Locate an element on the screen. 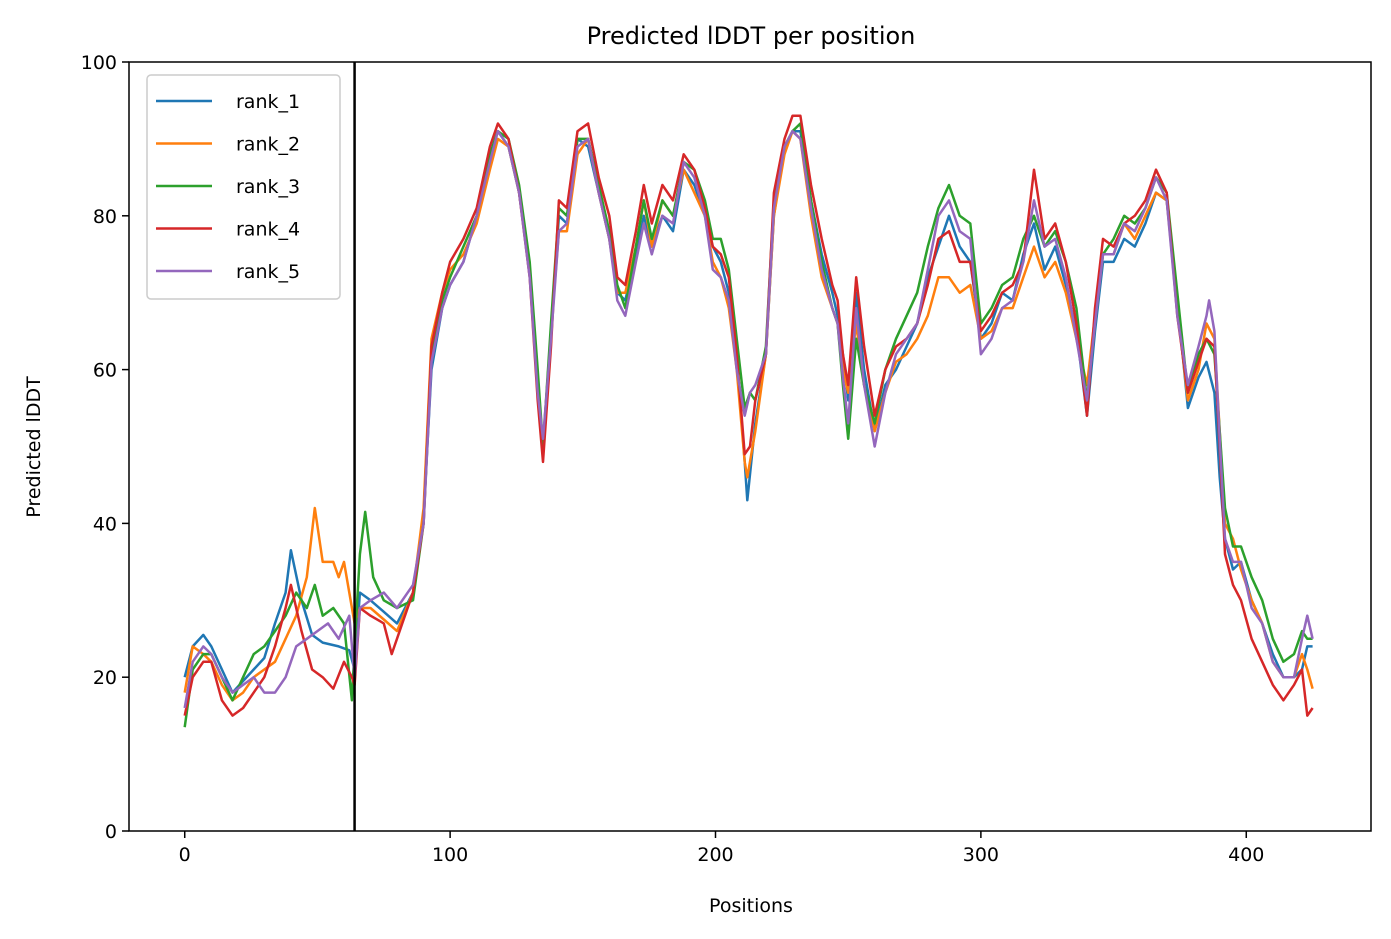 The width and height of the screenshot is (1391, 939). x-tick-label: 100 is located at coordinates (450, 855).